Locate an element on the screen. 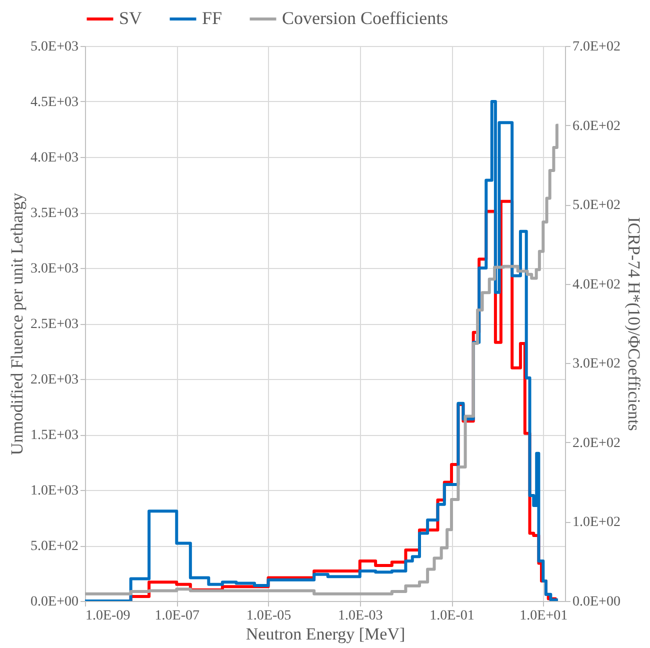  x-tick-label: 1.0E+01 is located at coordinates (544, 616).